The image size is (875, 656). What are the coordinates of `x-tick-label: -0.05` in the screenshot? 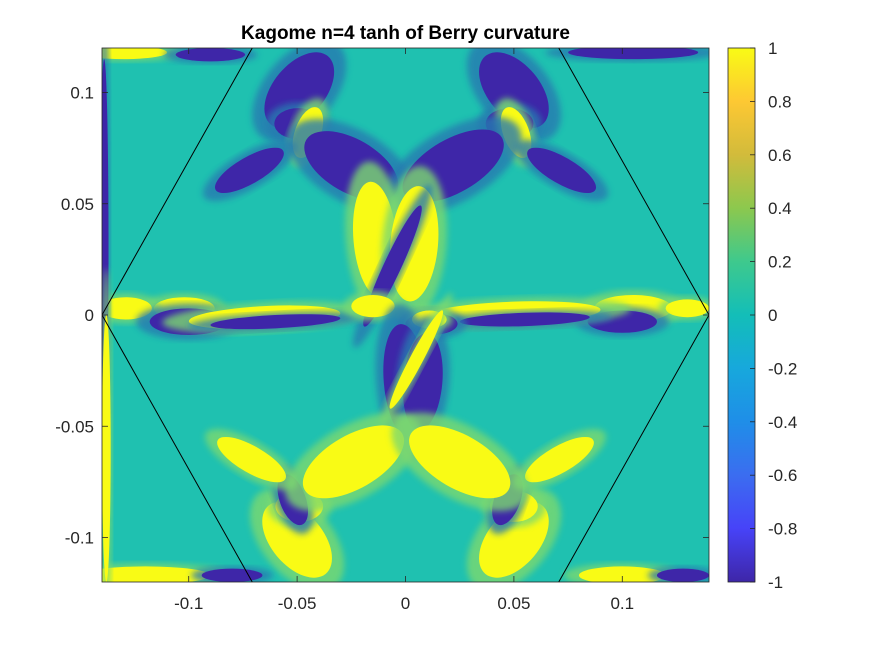 It's located at (297, 603).